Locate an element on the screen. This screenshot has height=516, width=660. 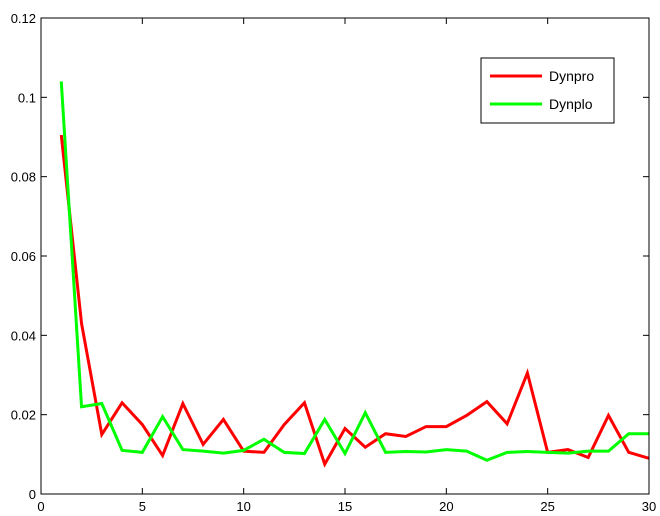
y-tick-label: 0.02 is located at coordinates (23, 415).